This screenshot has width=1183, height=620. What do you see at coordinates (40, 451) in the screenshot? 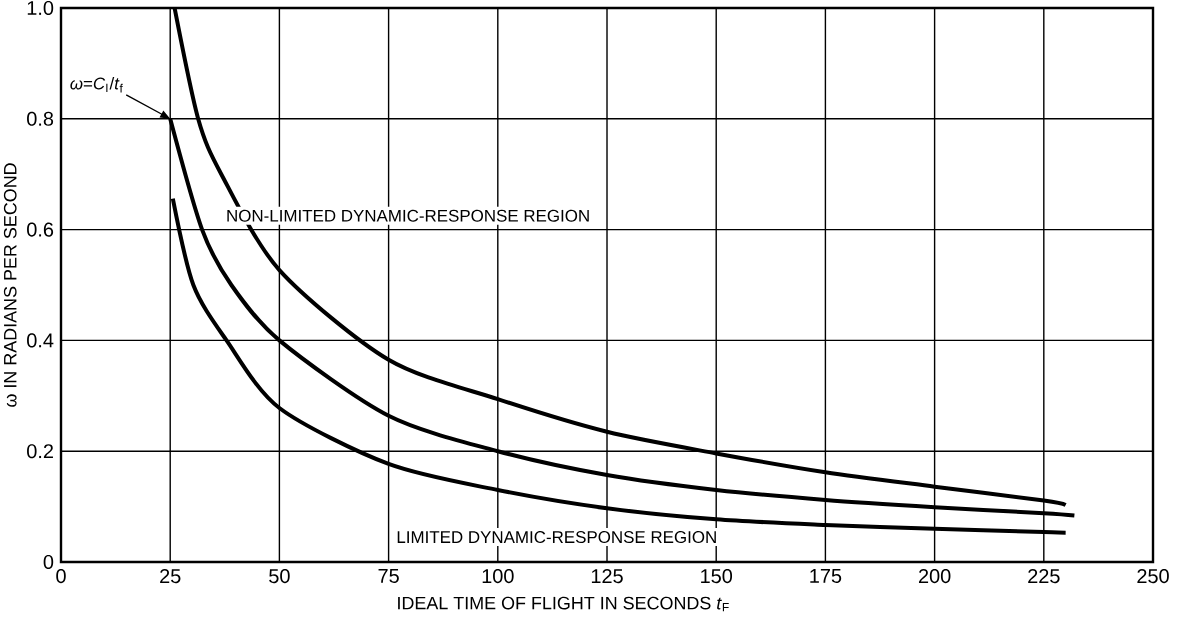
I see `y-tick-label: 0.2` at bounding box center [40, 451].